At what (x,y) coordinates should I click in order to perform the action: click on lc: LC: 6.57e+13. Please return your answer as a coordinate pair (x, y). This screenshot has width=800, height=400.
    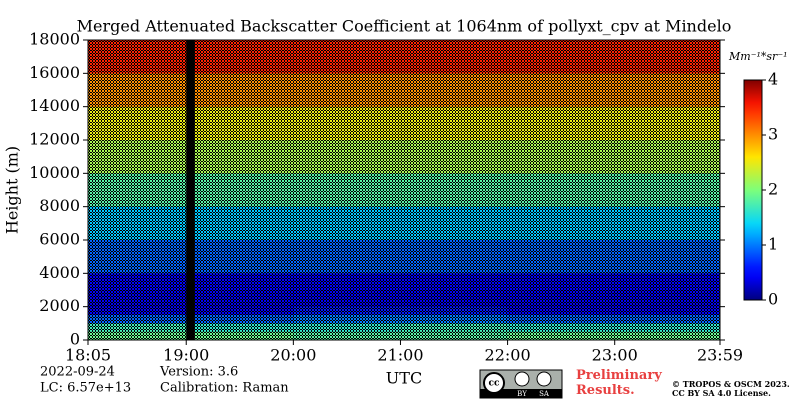
    Looking at the image, I should click on (85, 388).